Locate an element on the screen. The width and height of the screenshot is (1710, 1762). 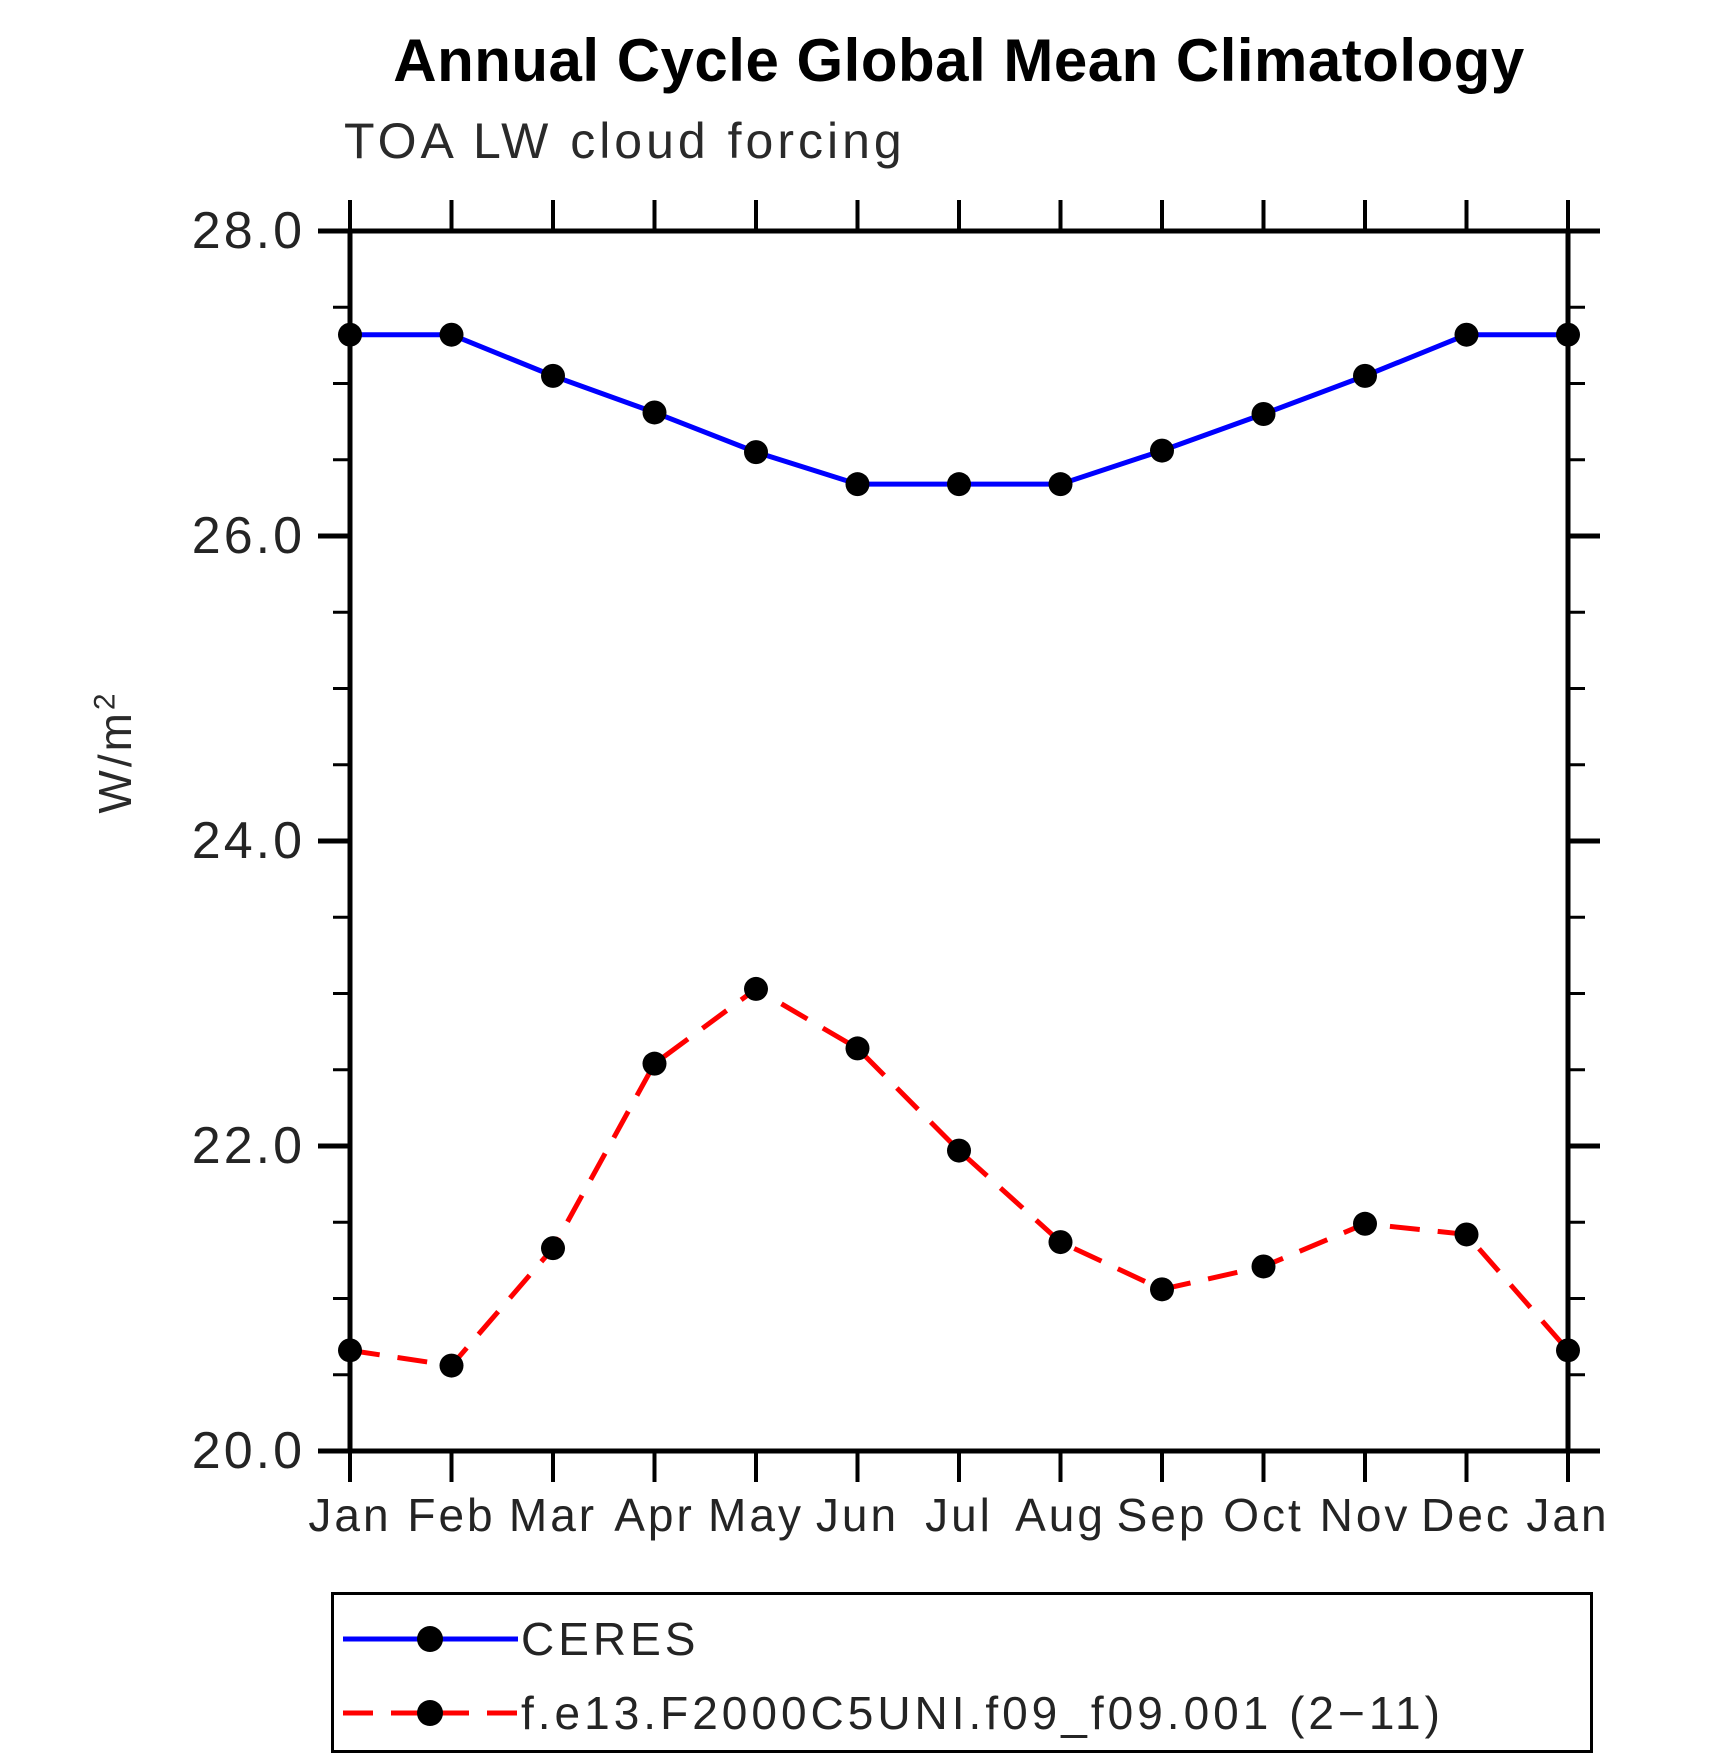
y-tick-label: 24.0 is located at coordinates (248, 841).